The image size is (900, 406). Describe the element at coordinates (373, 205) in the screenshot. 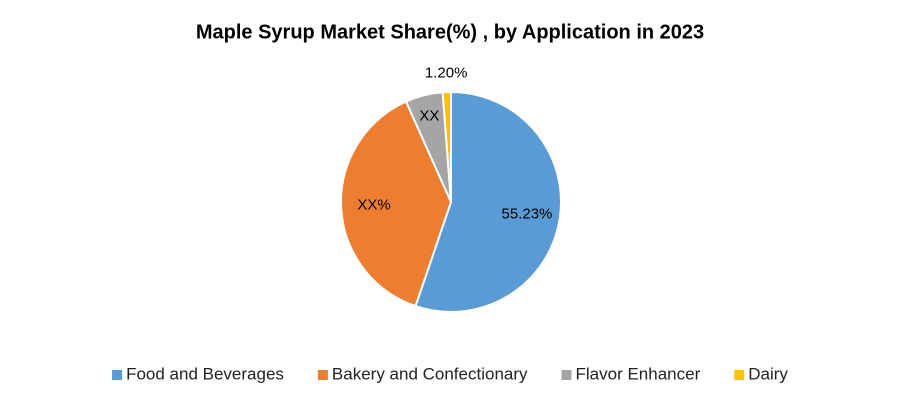

I see `data-label: XX%` at that location.